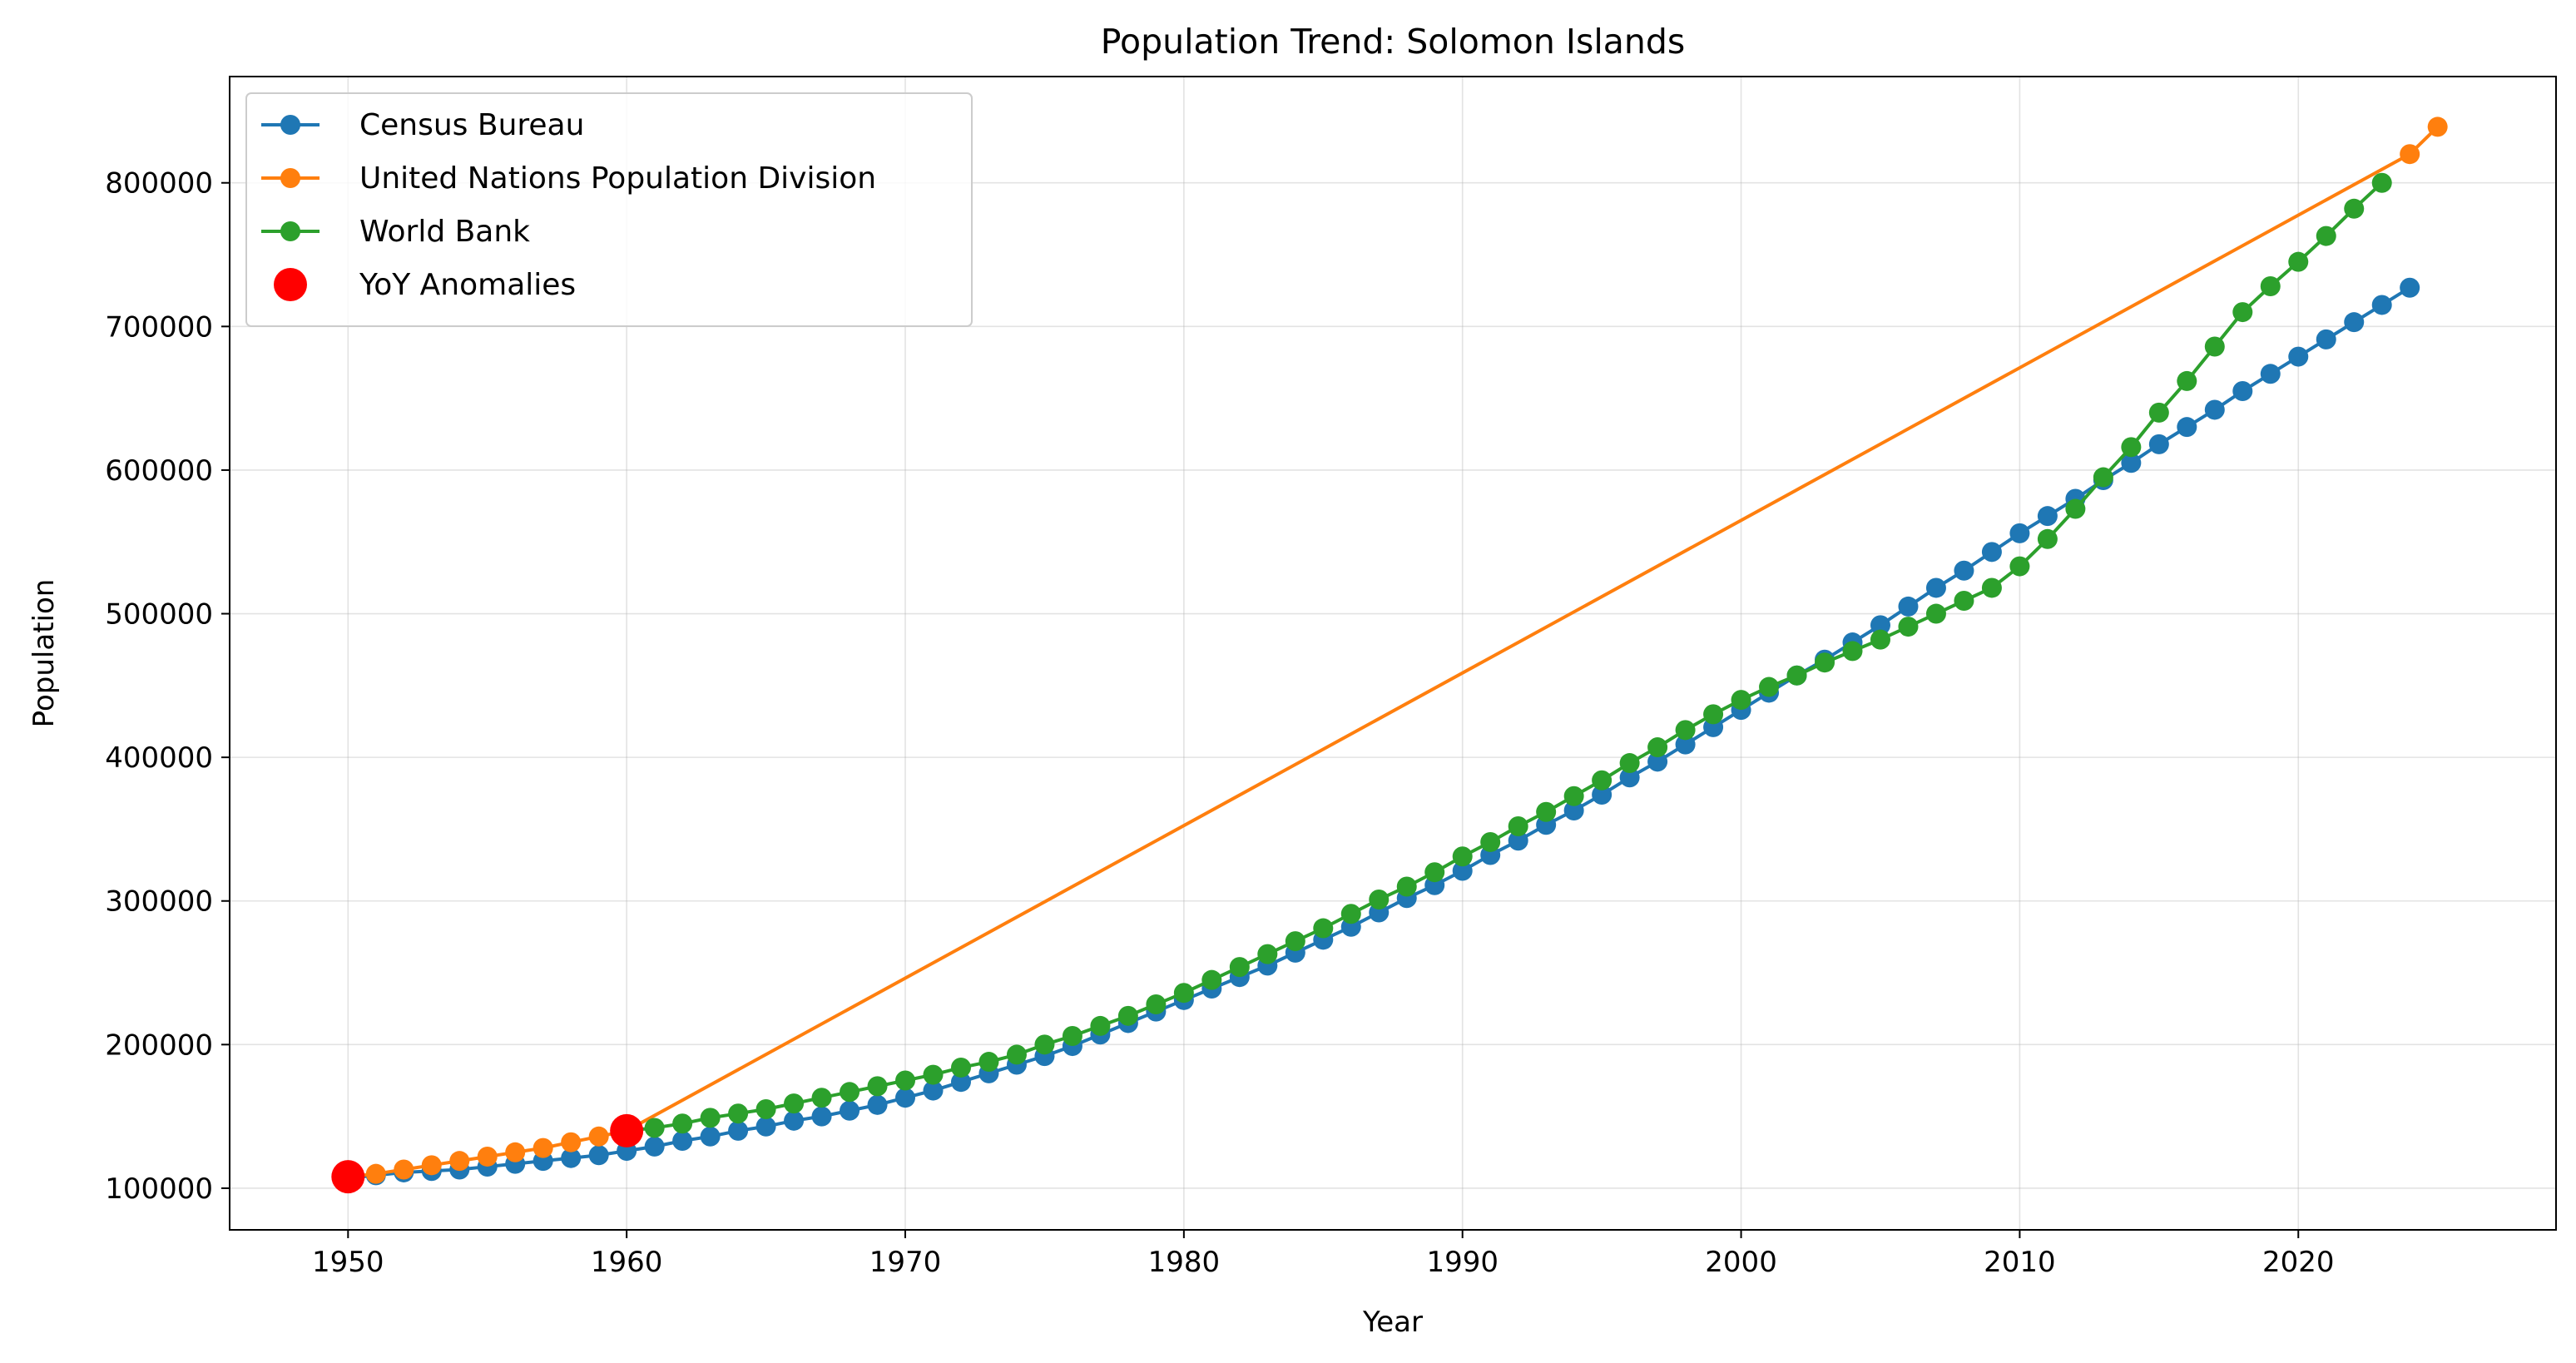 The image size is (2576, 1363). Describe the element at coordinates (1741, 1262) in the screenshot. I see `x-tick-label: 2000` at that location.